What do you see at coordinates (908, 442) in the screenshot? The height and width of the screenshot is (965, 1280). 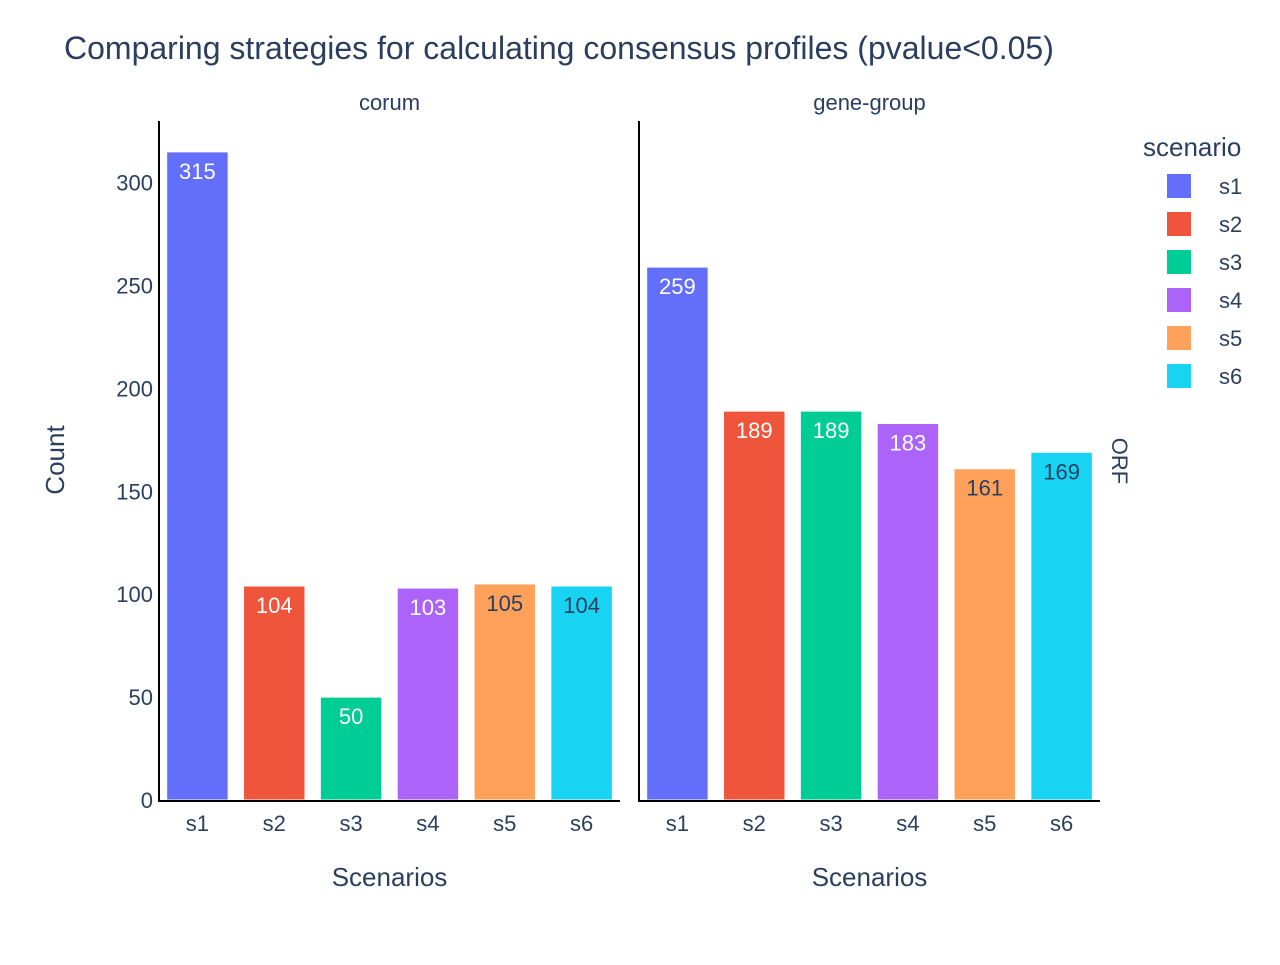 I see `data-label: 183` at bounding box center [908, 442].